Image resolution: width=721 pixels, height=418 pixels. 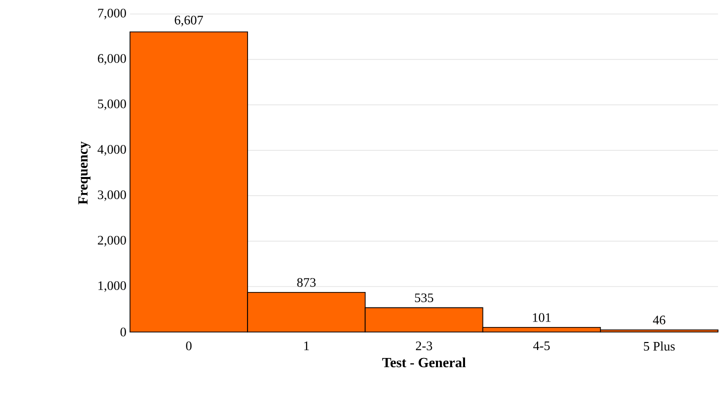 I want to click on y-tick-label: 2,000, so click(x=112, y=241).